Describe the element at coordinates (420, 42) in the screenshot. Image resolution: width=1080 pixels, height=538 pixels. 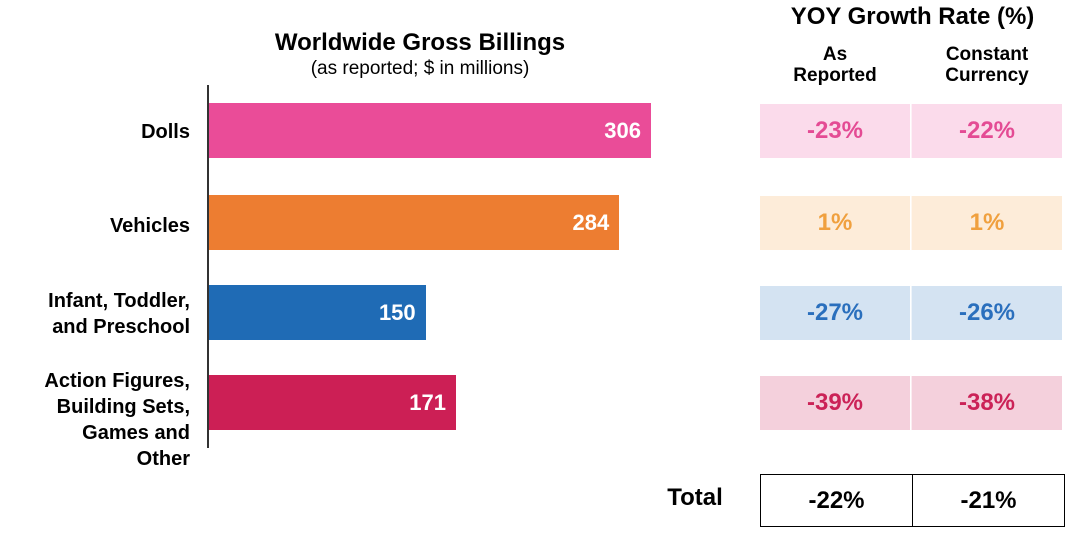
I see `chart-title: Worldwide Gross Billings` at that location.